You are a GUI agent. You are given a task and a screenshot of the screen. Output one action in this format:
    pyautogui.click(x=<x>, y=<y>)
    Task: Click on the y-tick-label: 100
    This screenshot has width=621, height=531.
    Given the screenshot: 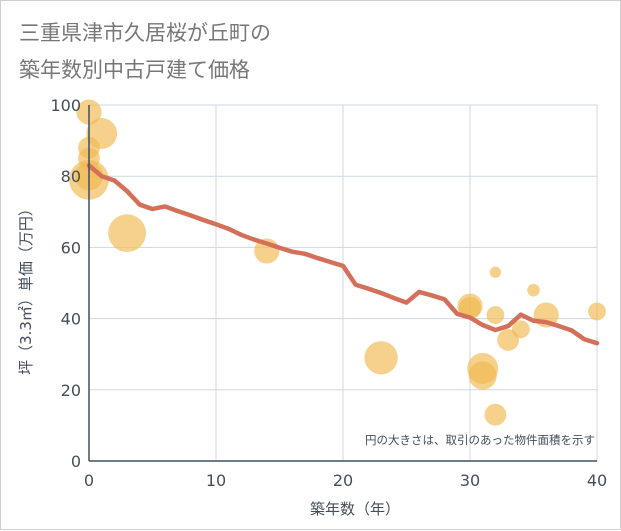 What is the action you would take?
    pyautogui.click(x=65, y=105)
    